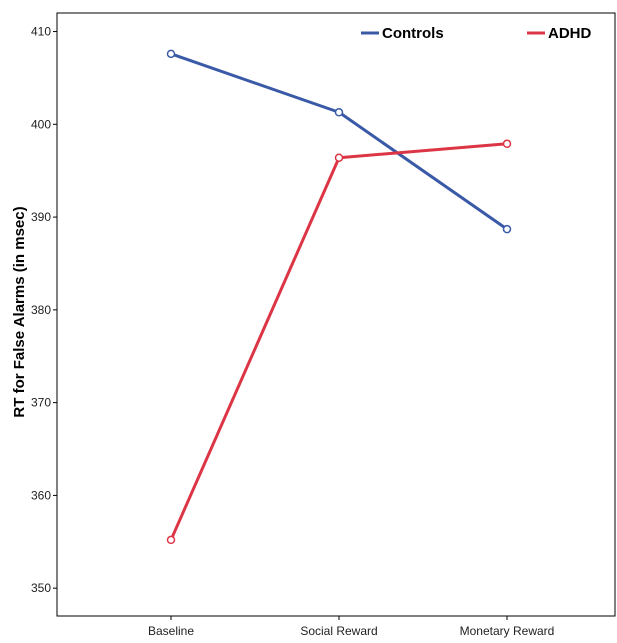  I want to click on y-tick-label: 390, so click(41, 217).